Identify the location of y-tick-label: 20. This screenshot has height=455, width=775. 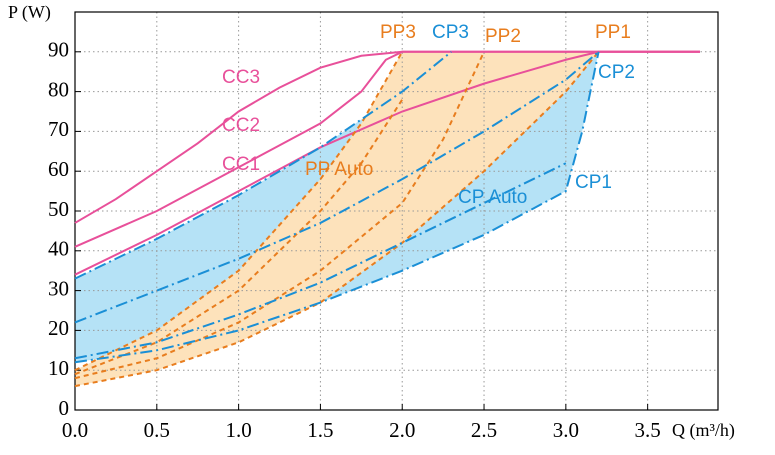
(58, 328).